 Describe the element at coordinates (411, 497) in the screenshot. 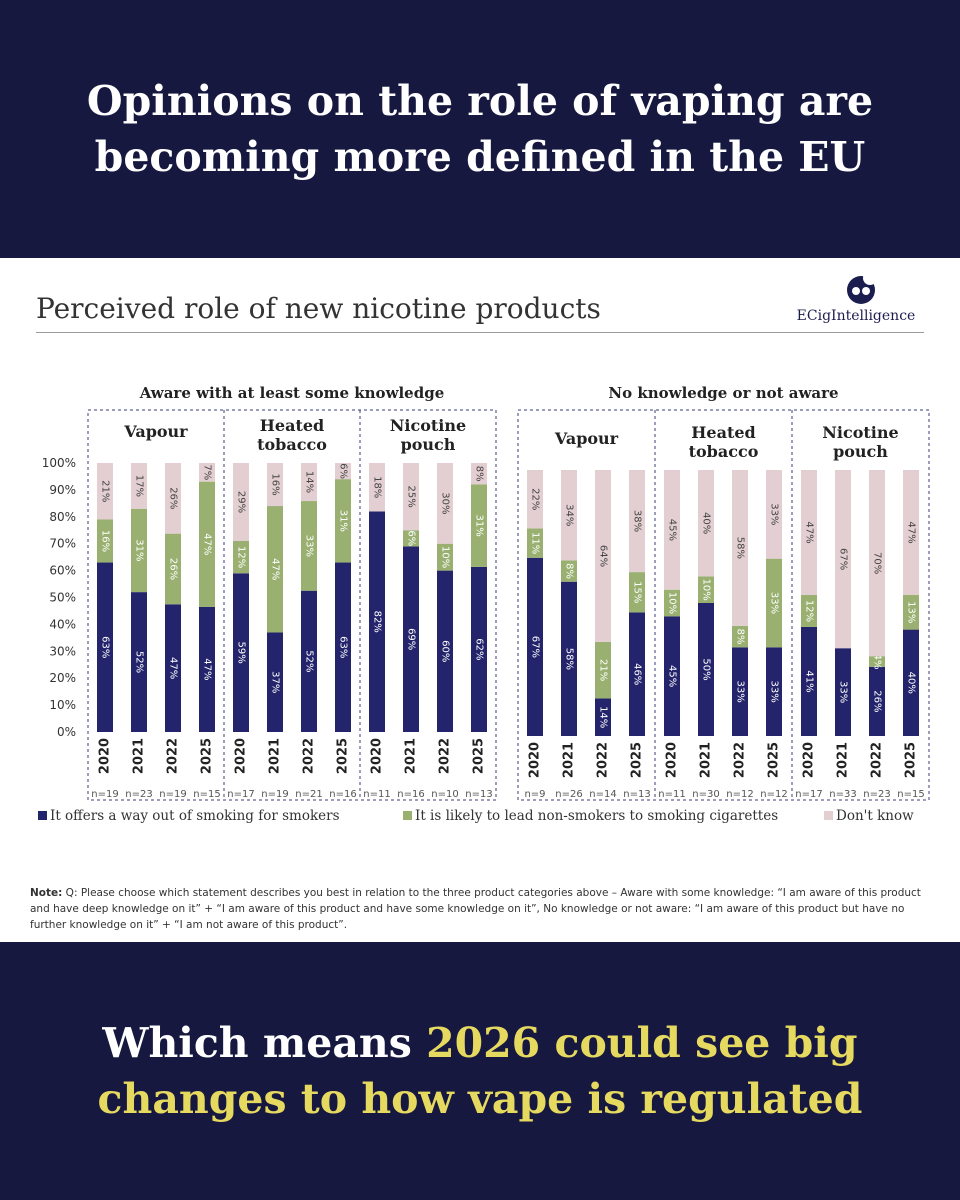

I see `data-label: 25%` at that location.